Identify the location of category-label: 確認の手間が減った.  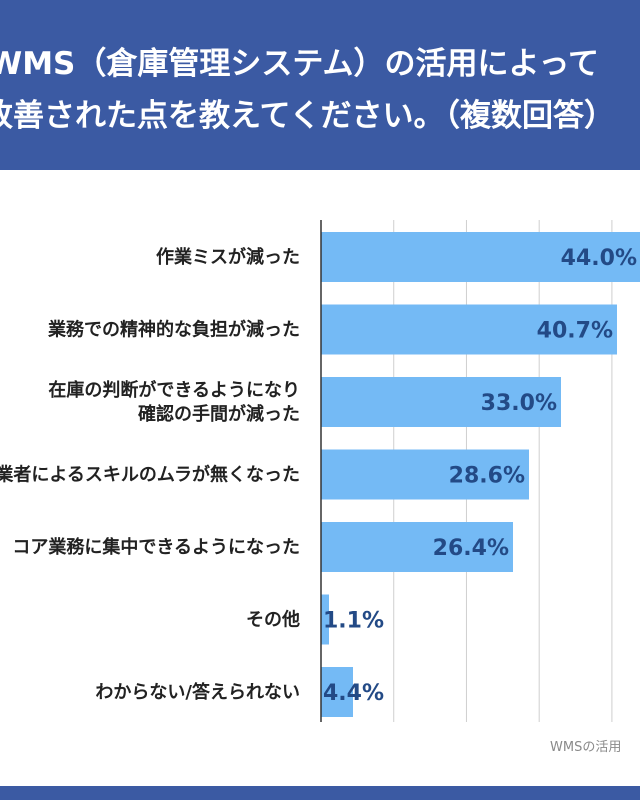
(219, 414).